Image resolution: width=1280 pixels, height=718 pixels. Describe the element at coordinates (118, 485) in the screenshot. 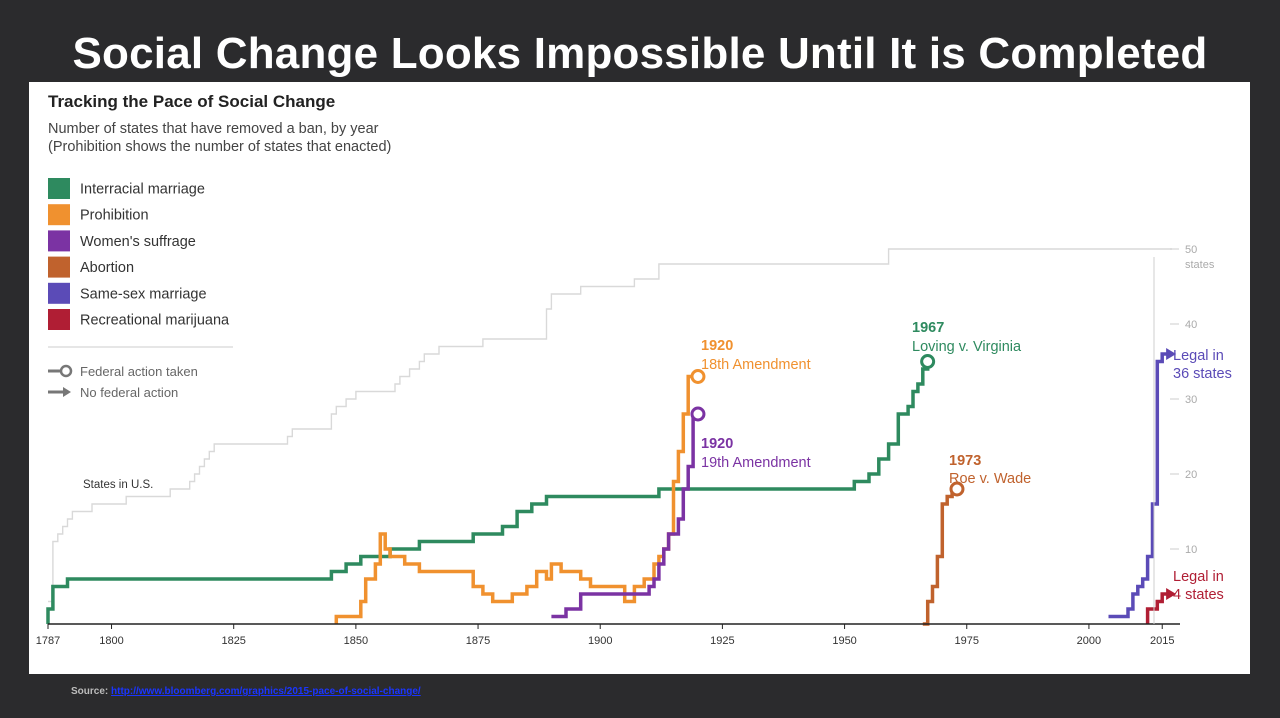

I see `annotation-states-in-us: States in U.S.` at that location.